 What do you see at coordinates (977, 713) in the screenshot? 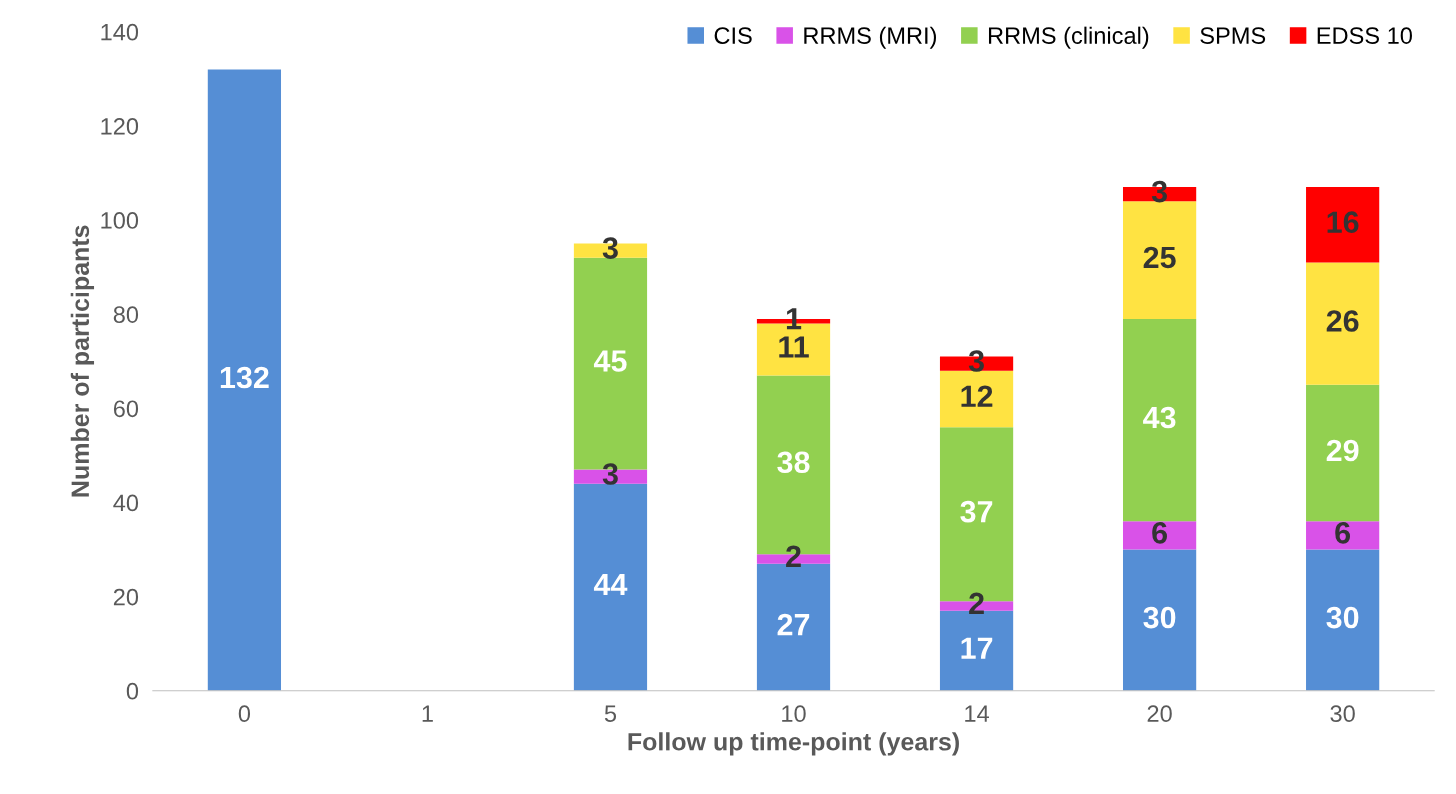
I see `x-tick-label: 14` at bounding box center [977, 713].